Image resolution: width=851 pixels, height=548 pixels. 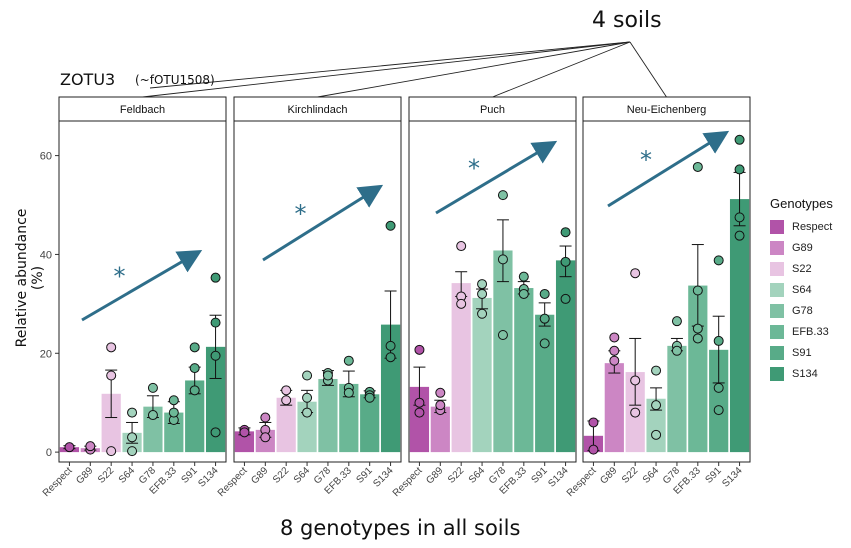 I want to click on bar-Feldbach-S134, so click(x=215, y=399).